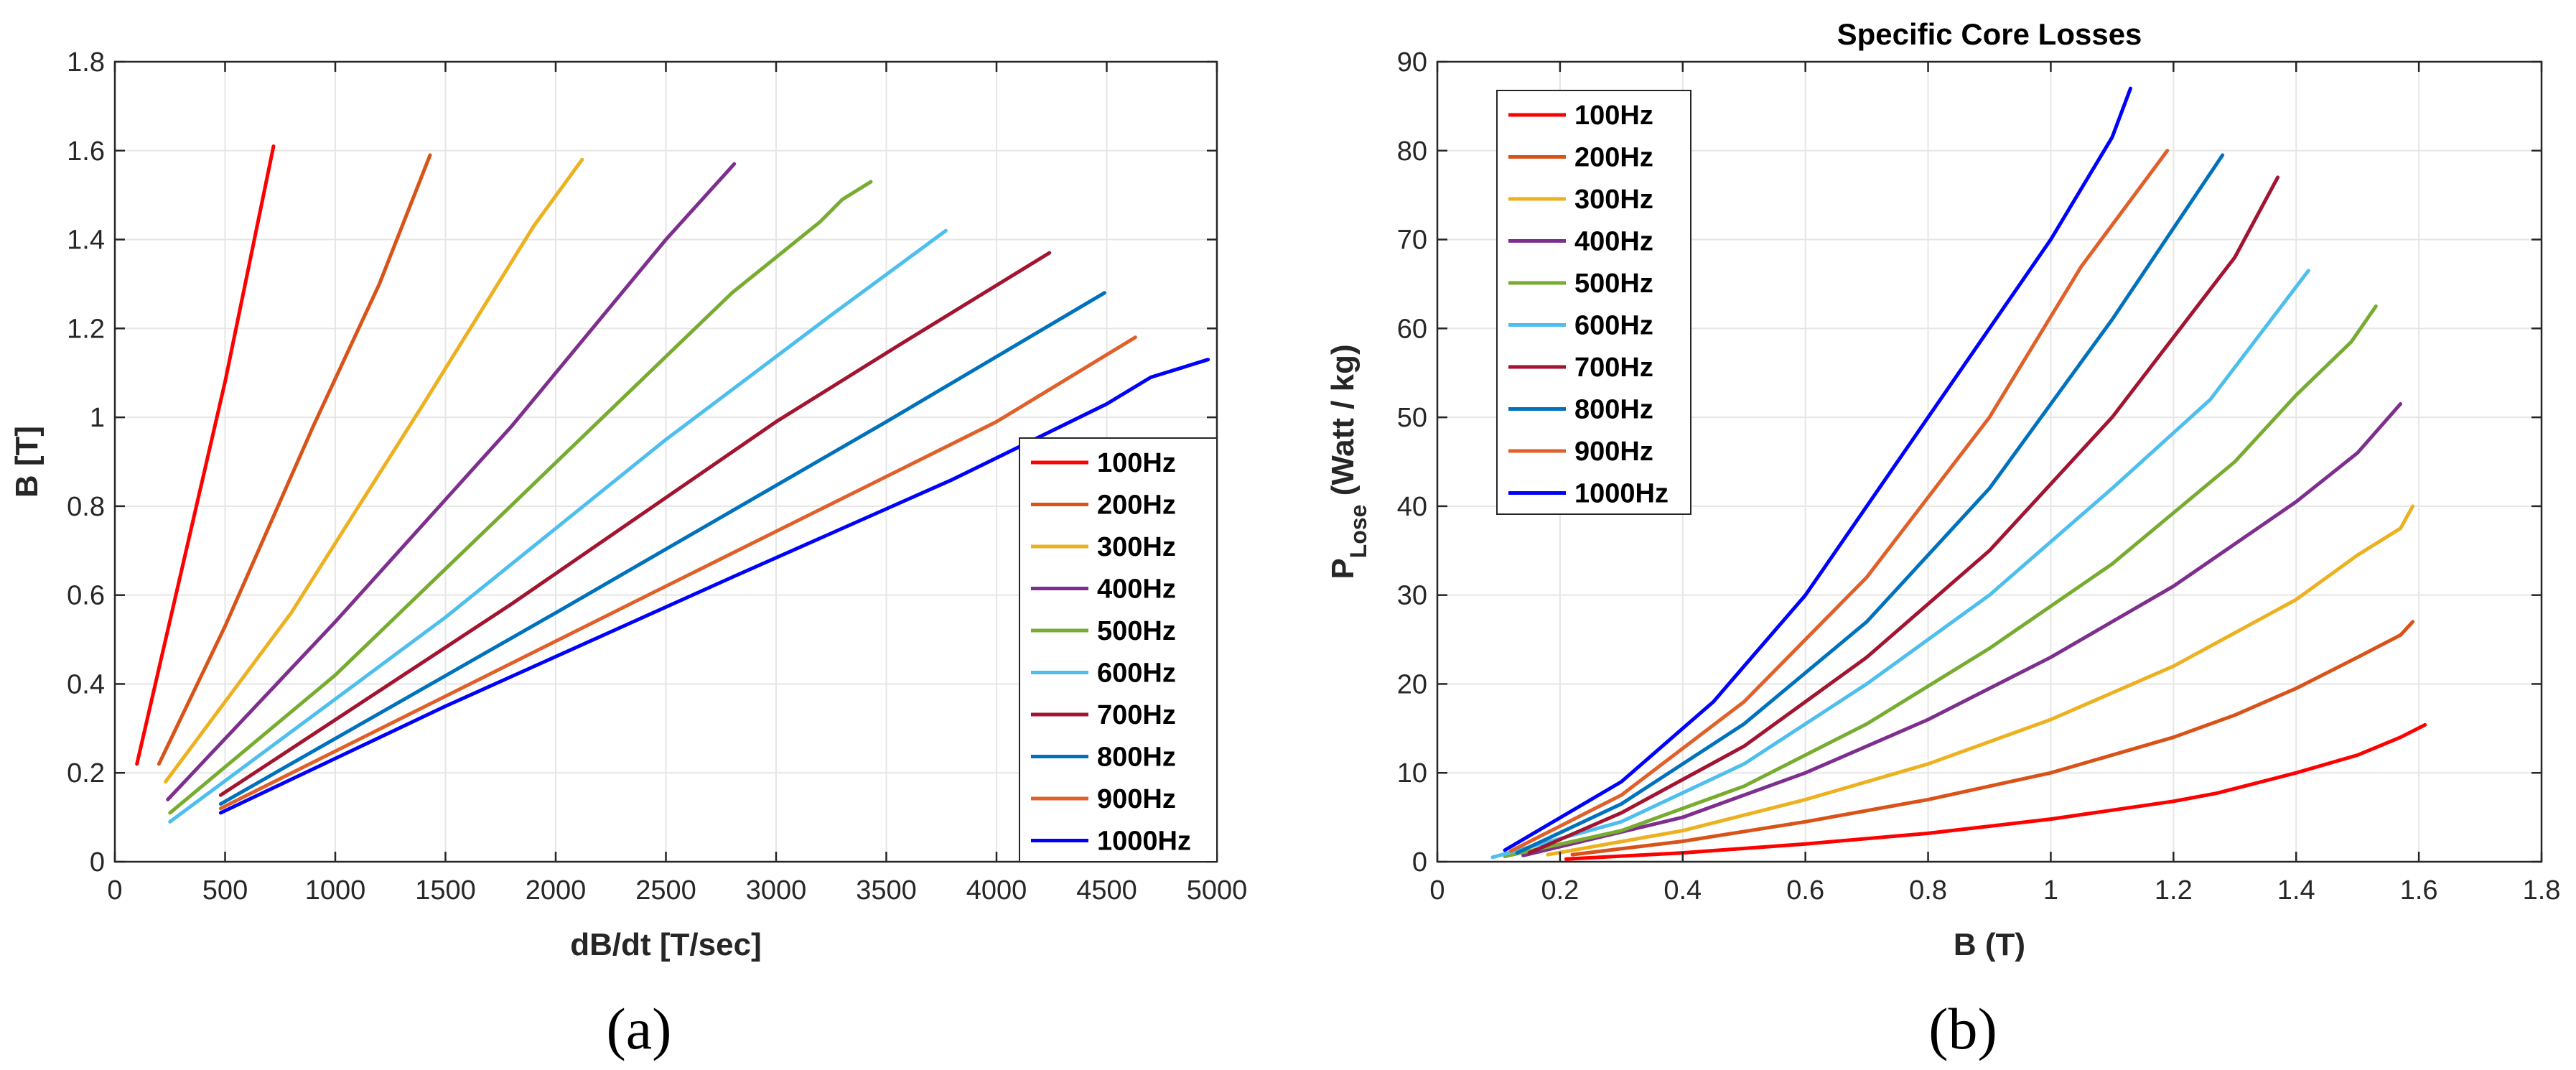  I want to click on y-tick-label: 1.8, so click(86, 62).